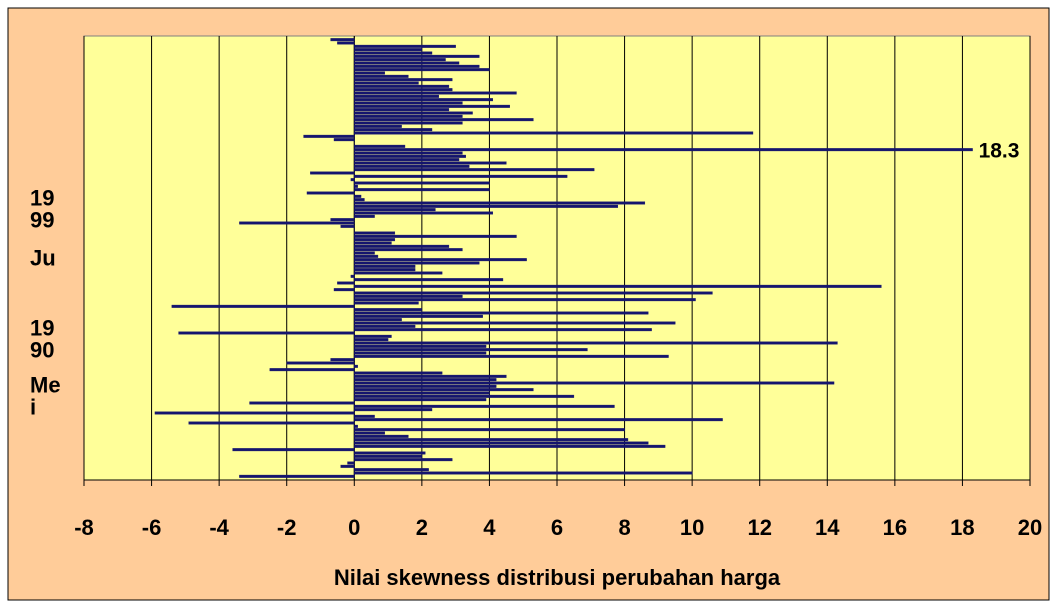 The height and width of the screenshot is (608, 1057). Describe the element at coordinates (489, 527) in the screenshot. I see `x-tick-label: 4` at that location.